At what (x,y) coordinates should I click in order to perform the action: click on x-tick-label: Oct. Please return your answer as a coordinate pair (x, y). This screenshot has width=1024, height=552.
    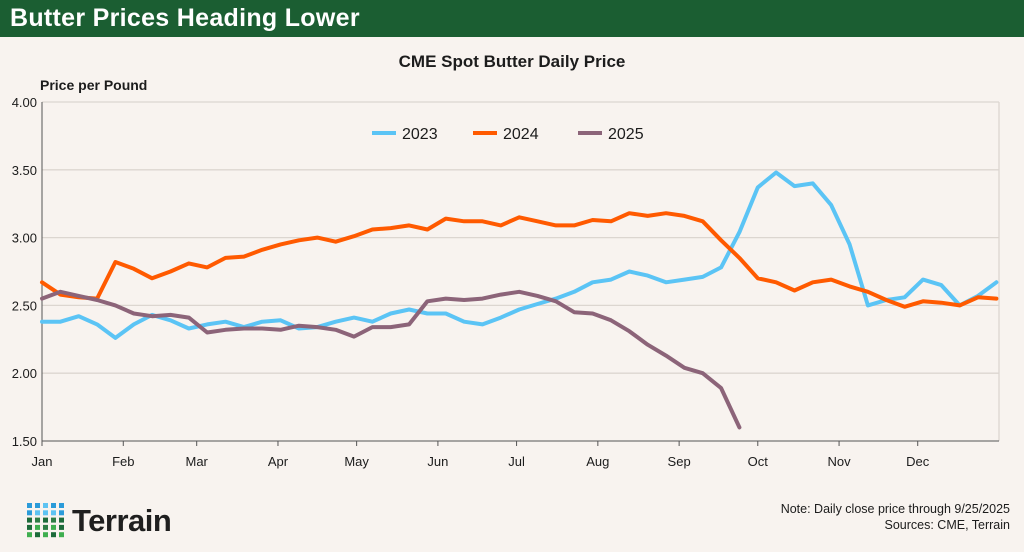
    Looking at the image, I should click on (758, 461).